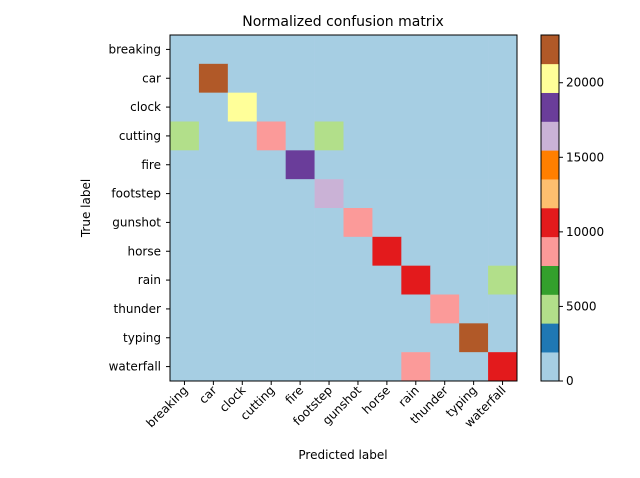 This screenshot has width=640, height=478. What do you see at coordinates (151, 78) in the screenshot?
I see `y-tick-label: car` at bounding box center [151, 78].